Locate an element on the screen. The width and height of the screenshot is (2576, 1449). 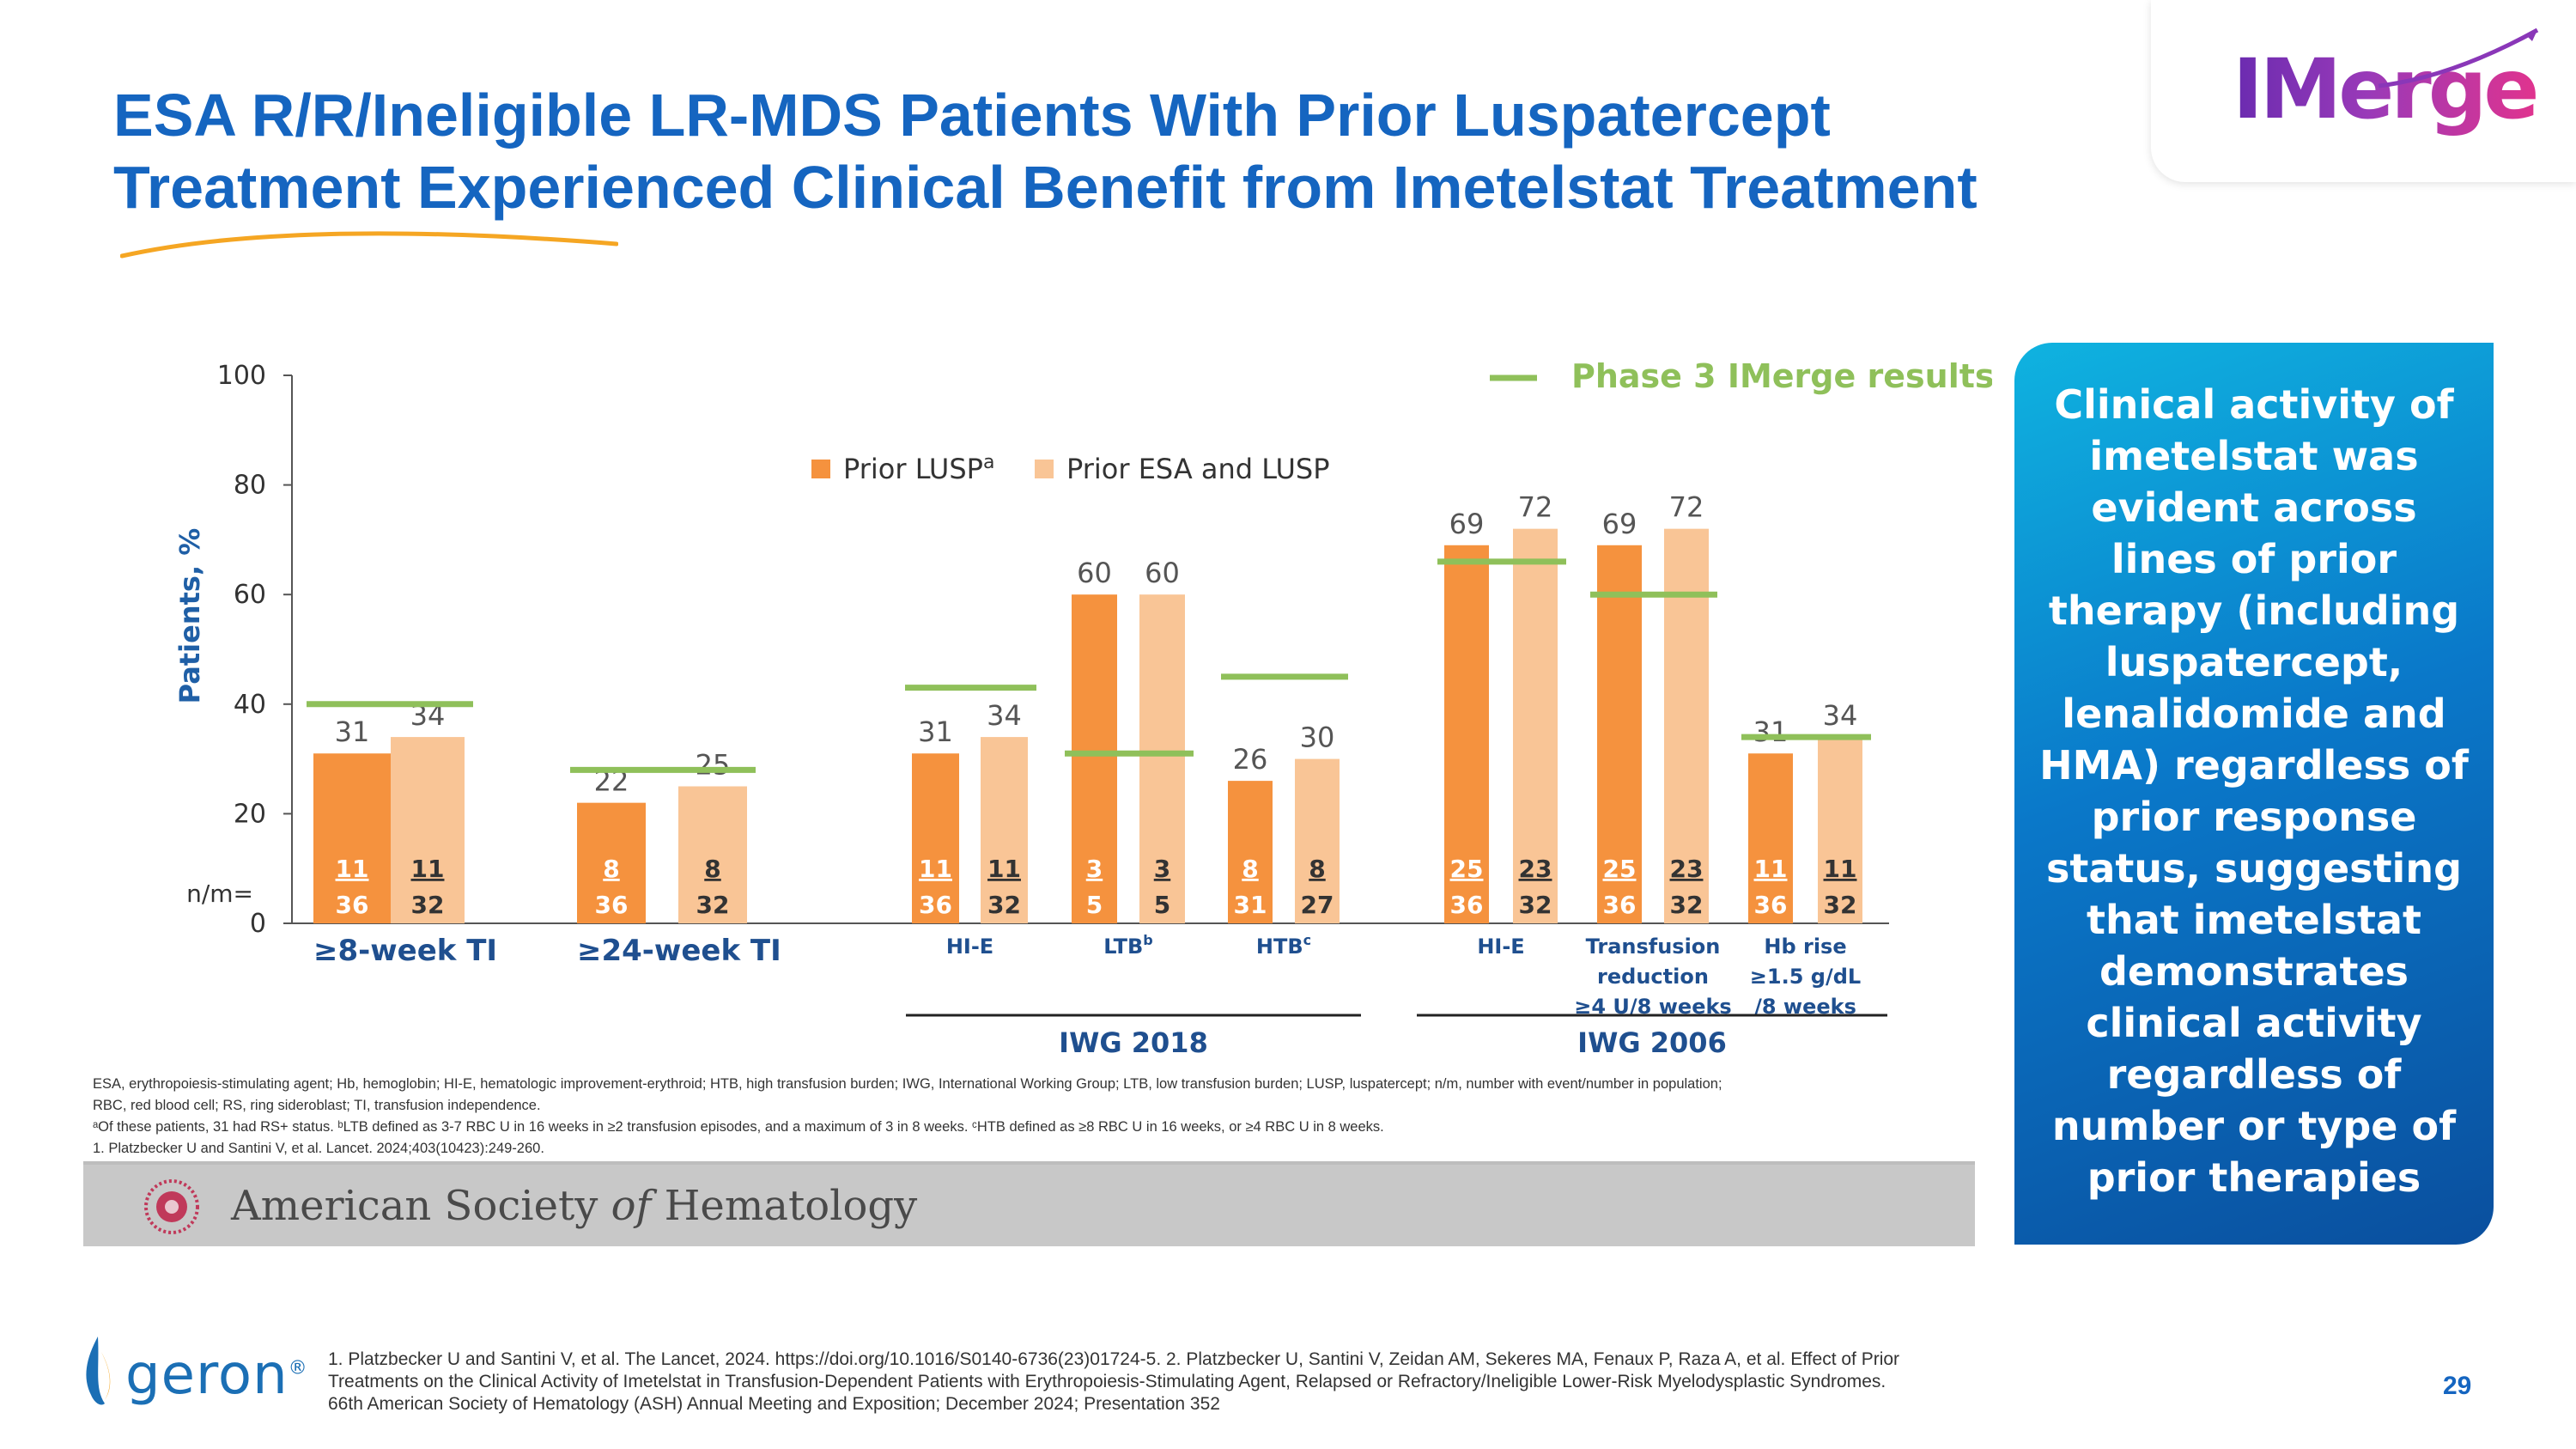
group-label: ≥24-week TI is located at coordinates (679, 951).